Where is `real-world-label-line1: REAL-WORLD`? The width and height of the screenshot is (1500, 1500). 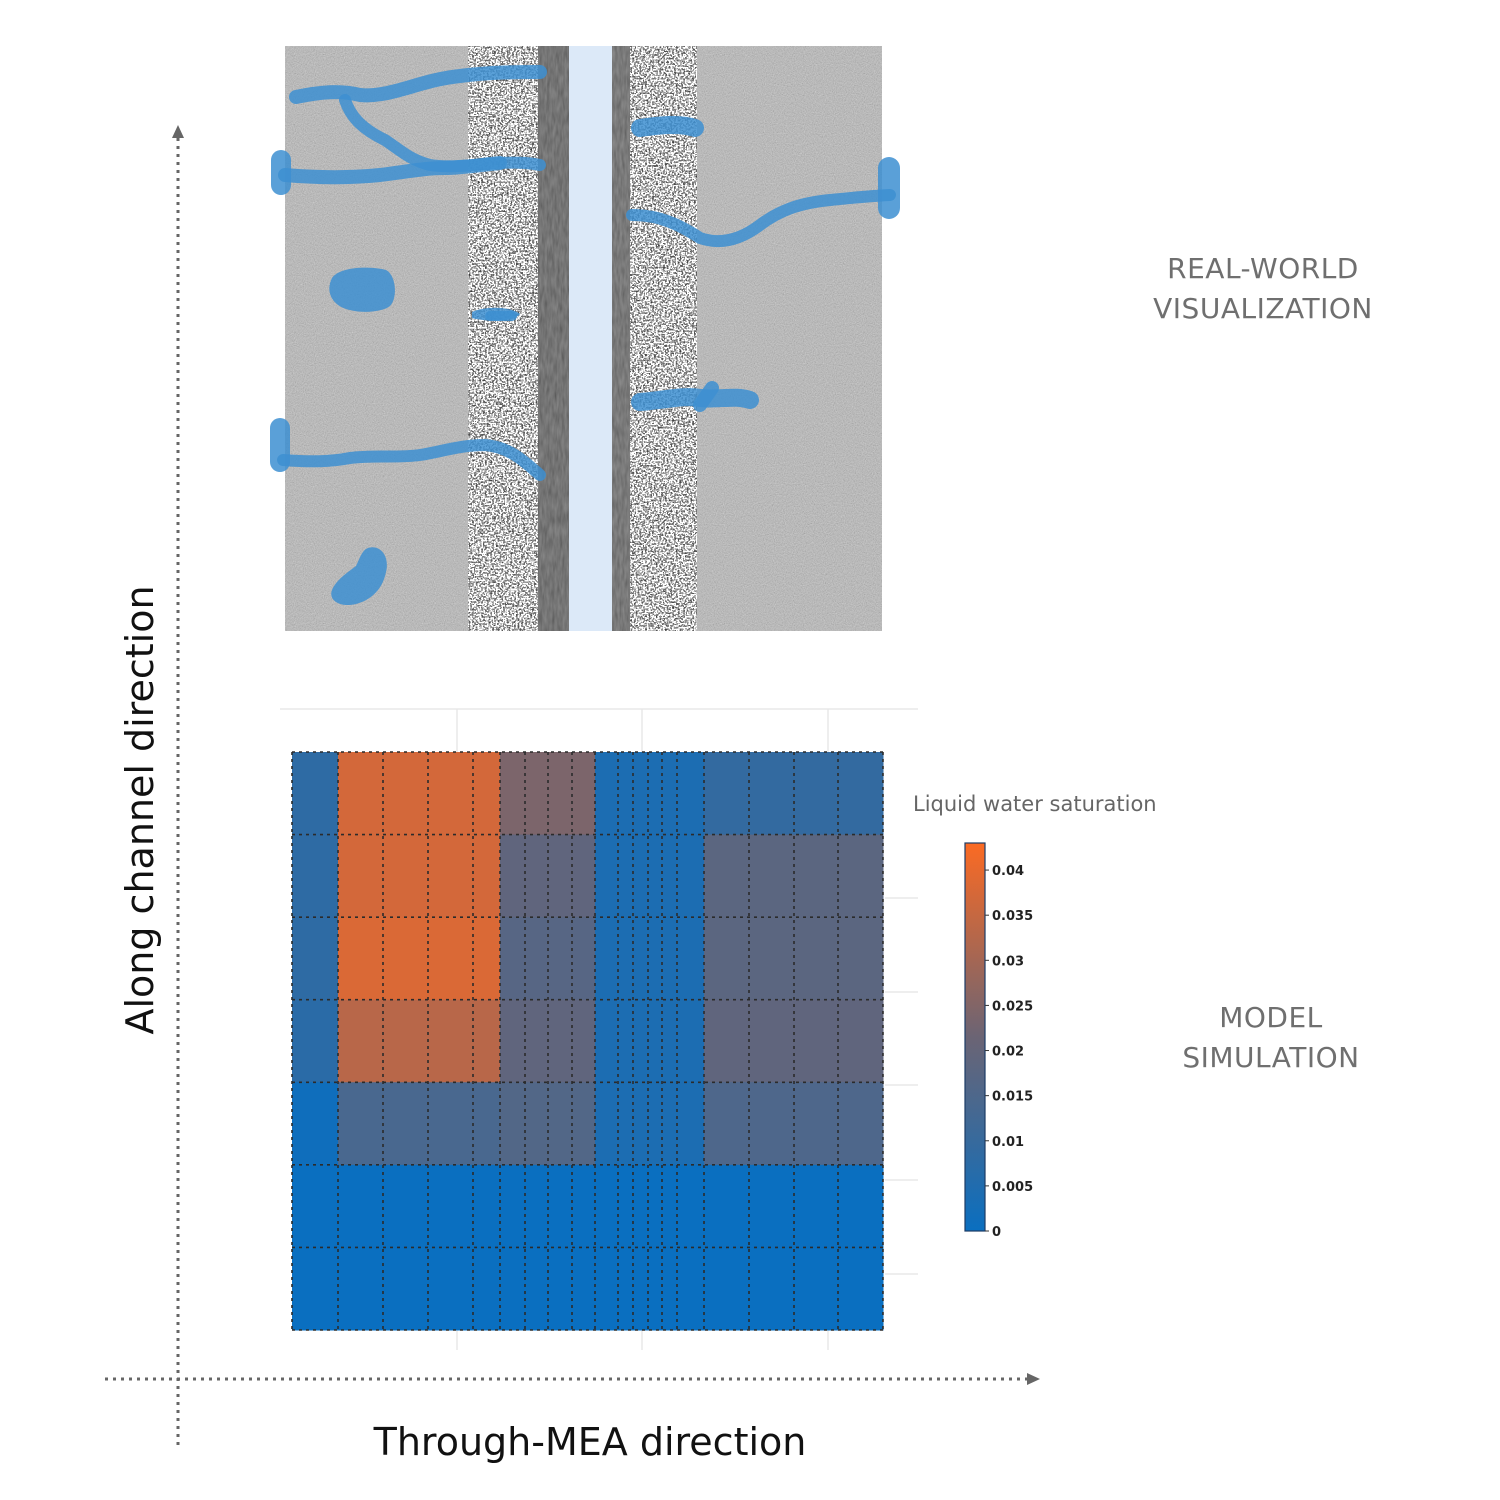
real-world-label-line1: REAL-WORLD is located at coordinates (1263, 268).